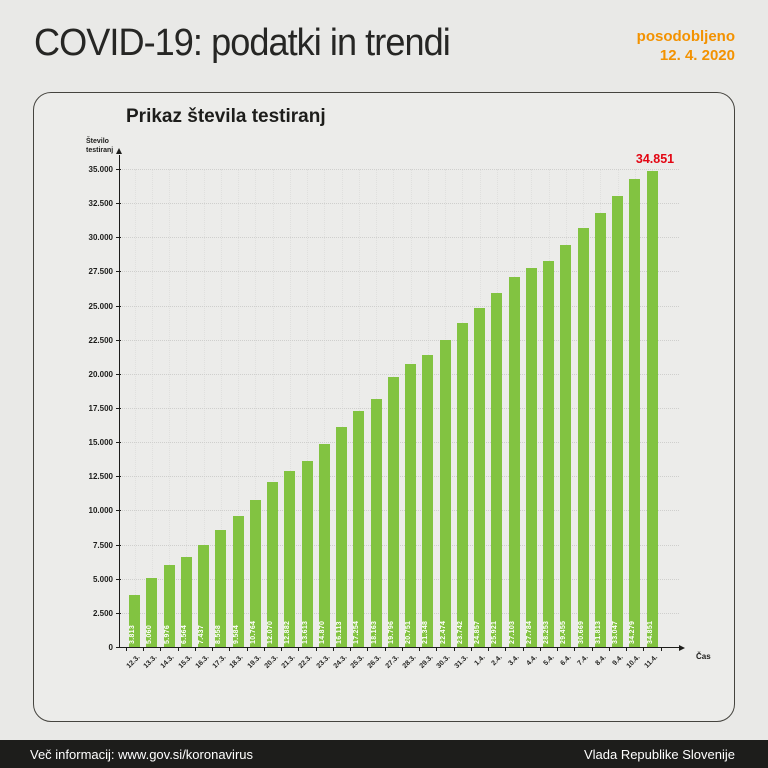 This screenshot has width=768, height=768. Describe the element at coordinates (399, 647) in the screenshot. I see `x-axis-line` at that location.